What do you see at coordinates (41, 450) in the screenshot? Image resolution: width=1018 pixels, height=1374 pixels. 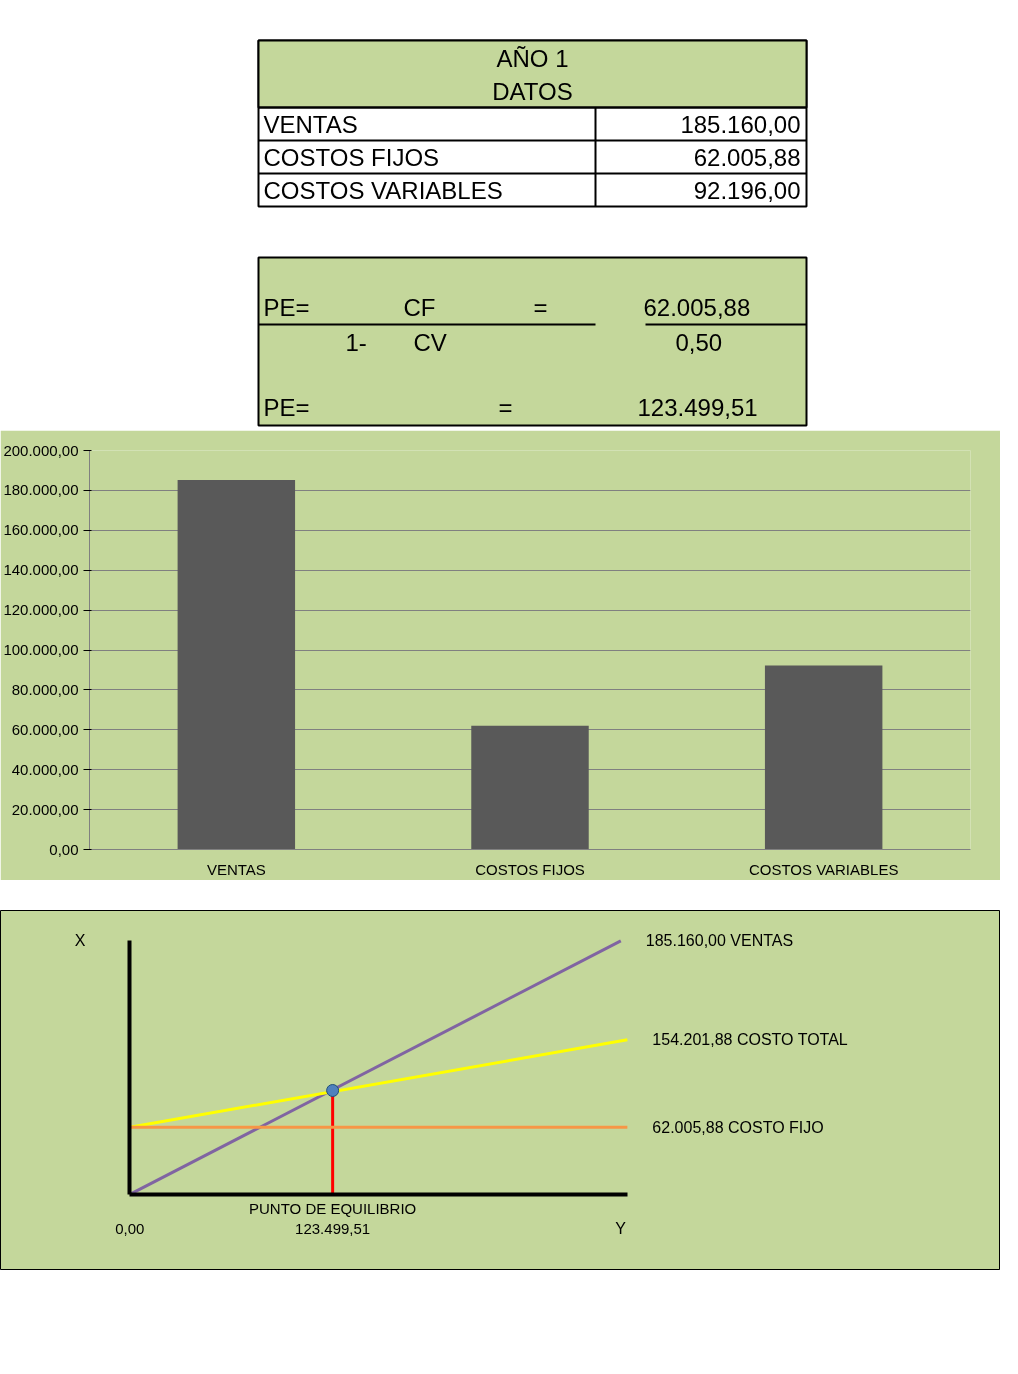 I see `y-tick-label: 200.000,00` at bounding box center [41, 450].